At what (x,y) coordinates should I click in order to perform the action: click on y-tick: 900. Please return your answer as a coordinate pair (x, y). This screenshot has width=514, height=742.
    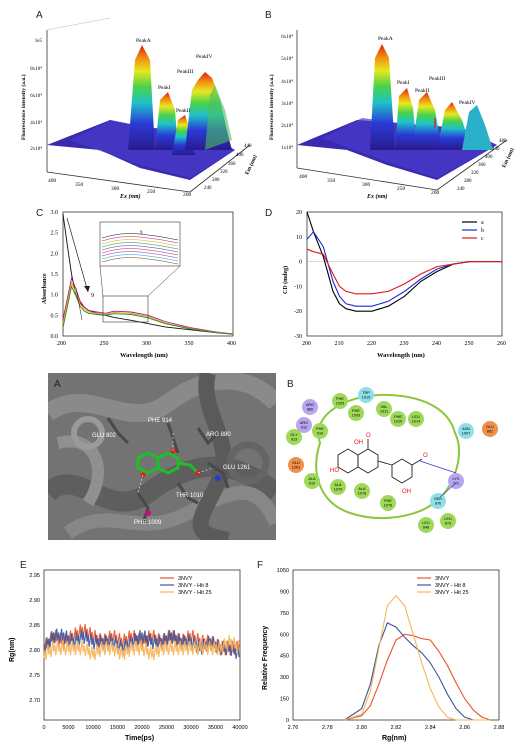
    Looking at the image, I should click on (284, 592).